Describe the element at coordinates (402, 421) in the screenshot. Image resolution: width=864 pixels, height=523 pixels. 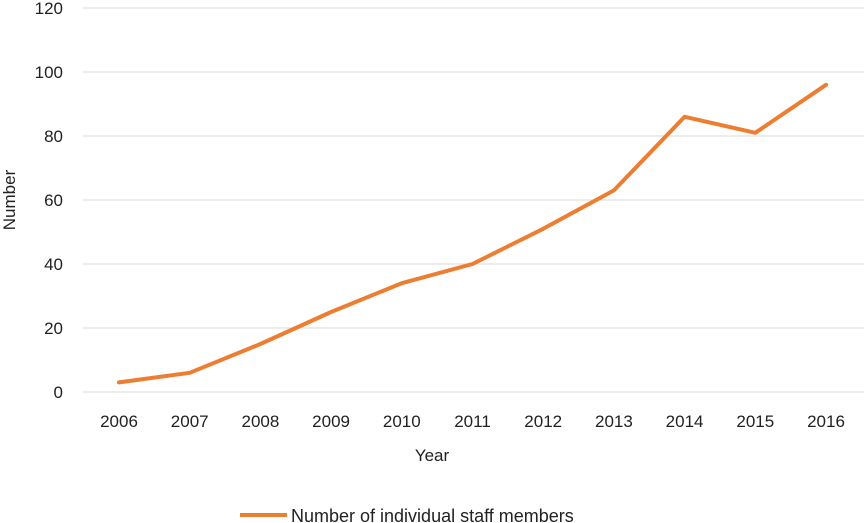
I see `x-tick-label: 2010` at that location.